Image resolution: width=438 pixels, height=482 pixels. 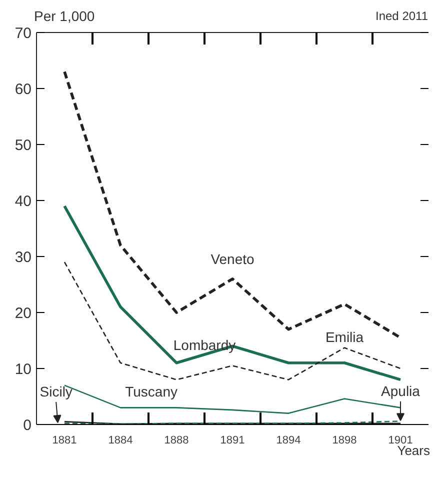 What do you see at coordinates (23, 89) in the screenshot?
I see `y-tick-label: 60` at bounding box center [23, 89].